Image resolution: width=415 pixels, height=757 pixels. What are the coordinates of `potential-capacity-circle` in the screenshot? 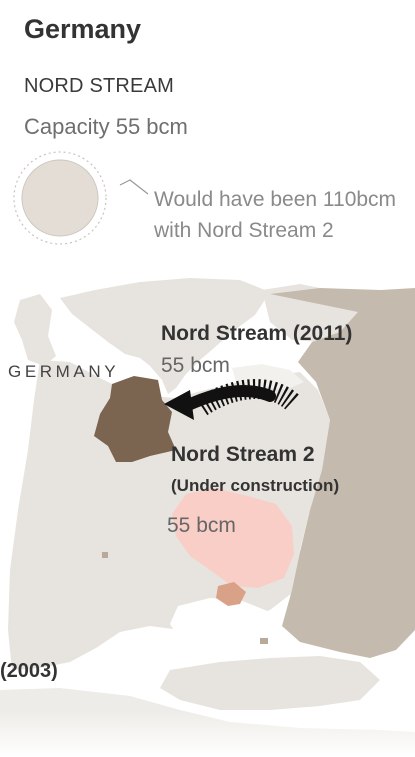 It's located at (60, 198).